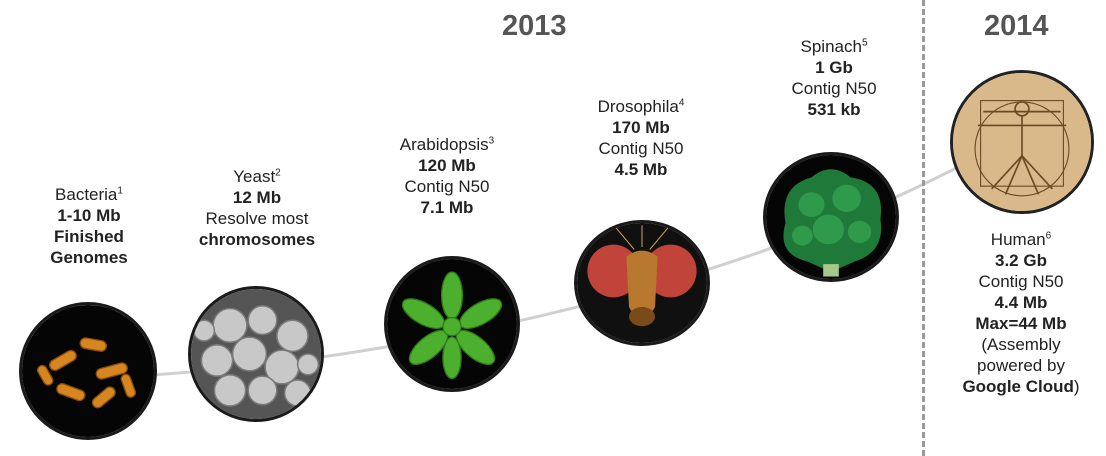  What do you see at coordinates (89, 226) in the screenshot?
I see `bacteria-label: Bacteria1 1-10 Mb Finished Genomes` at bounding box center [89, 226].